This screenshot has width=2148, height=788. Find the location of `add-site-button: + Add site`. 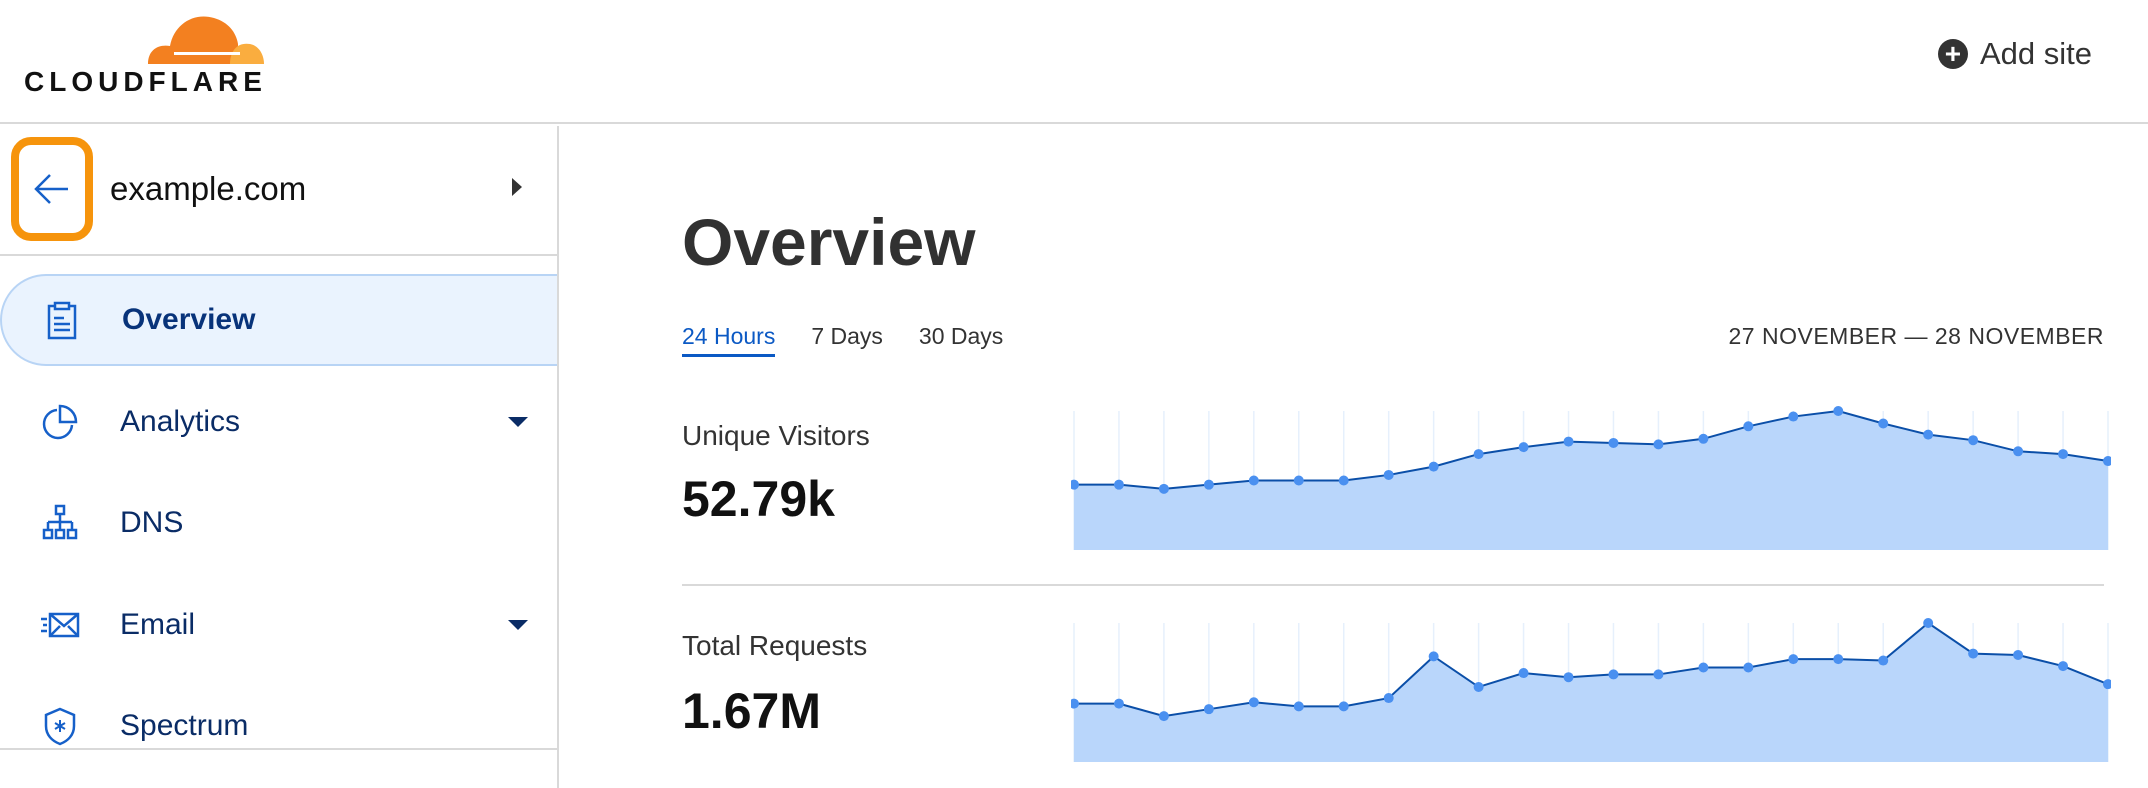

add-site-button: + Add site is located at coordinates (2014, 54).